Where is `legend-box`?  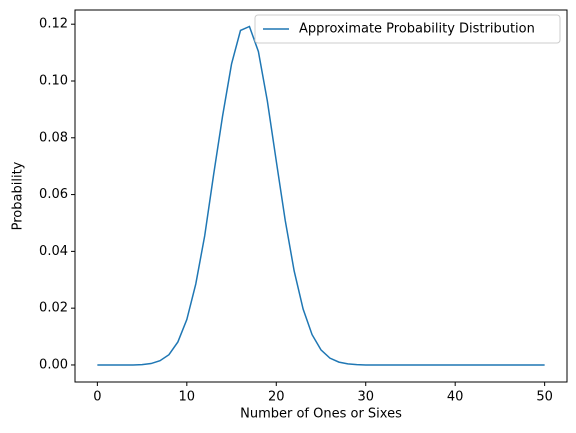
legend-box is located at coordinates (407, 29).